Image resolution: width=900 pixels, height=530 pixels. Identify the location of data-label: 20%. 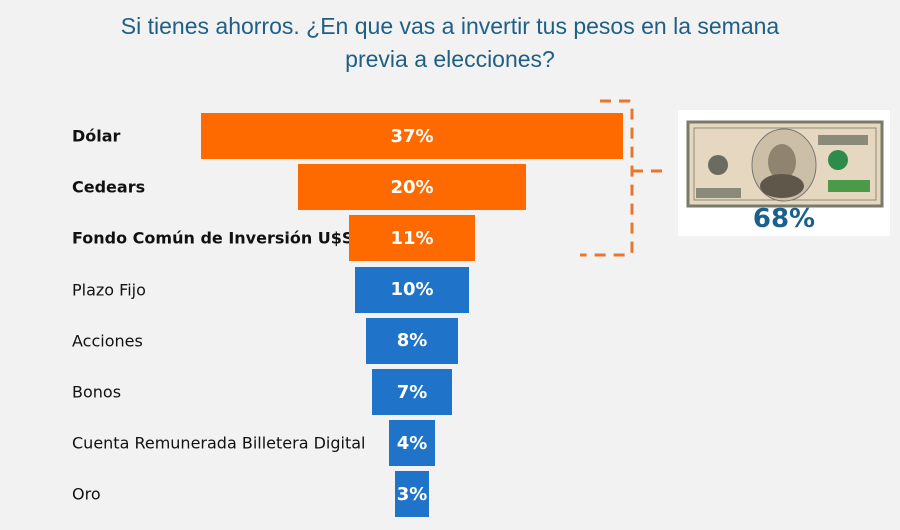
(412, 187).